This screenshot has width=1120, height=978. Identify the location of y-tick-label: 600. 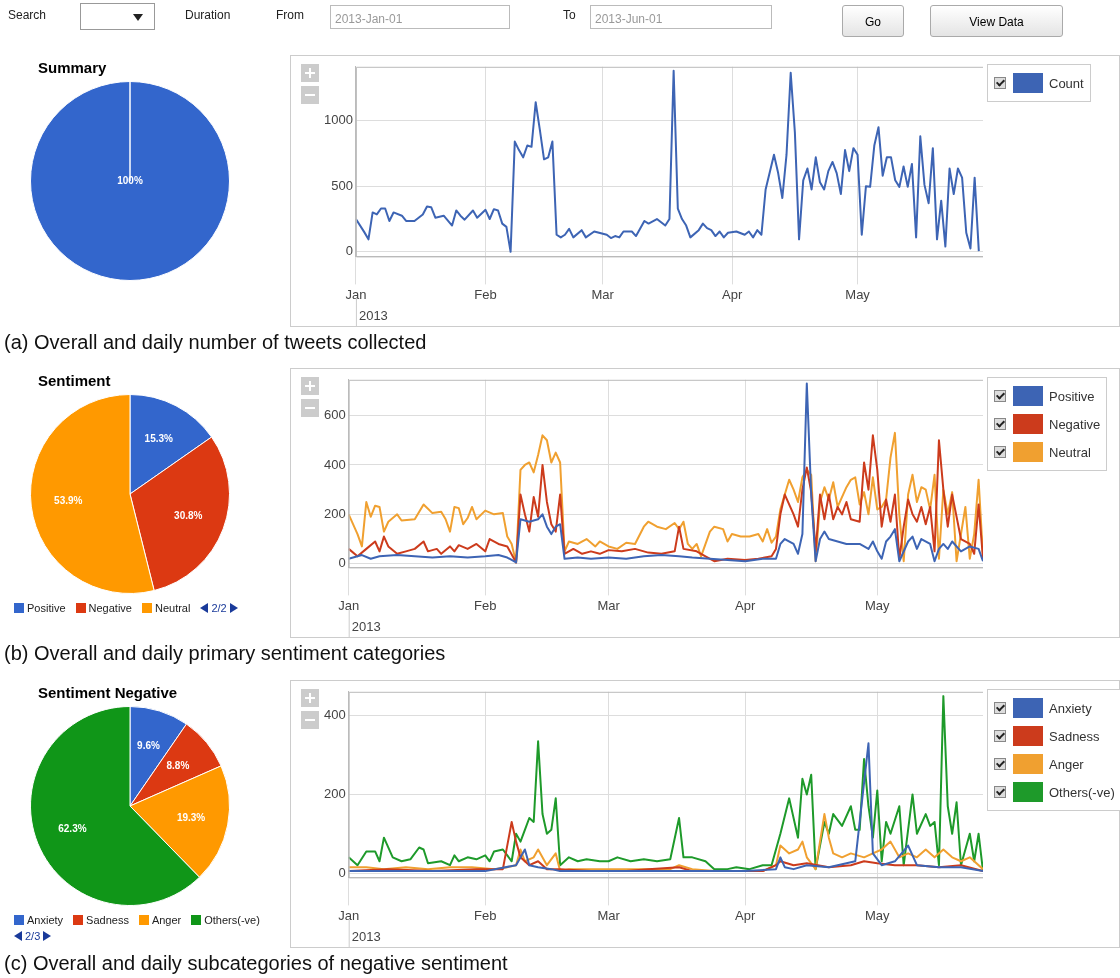
(334, 415).